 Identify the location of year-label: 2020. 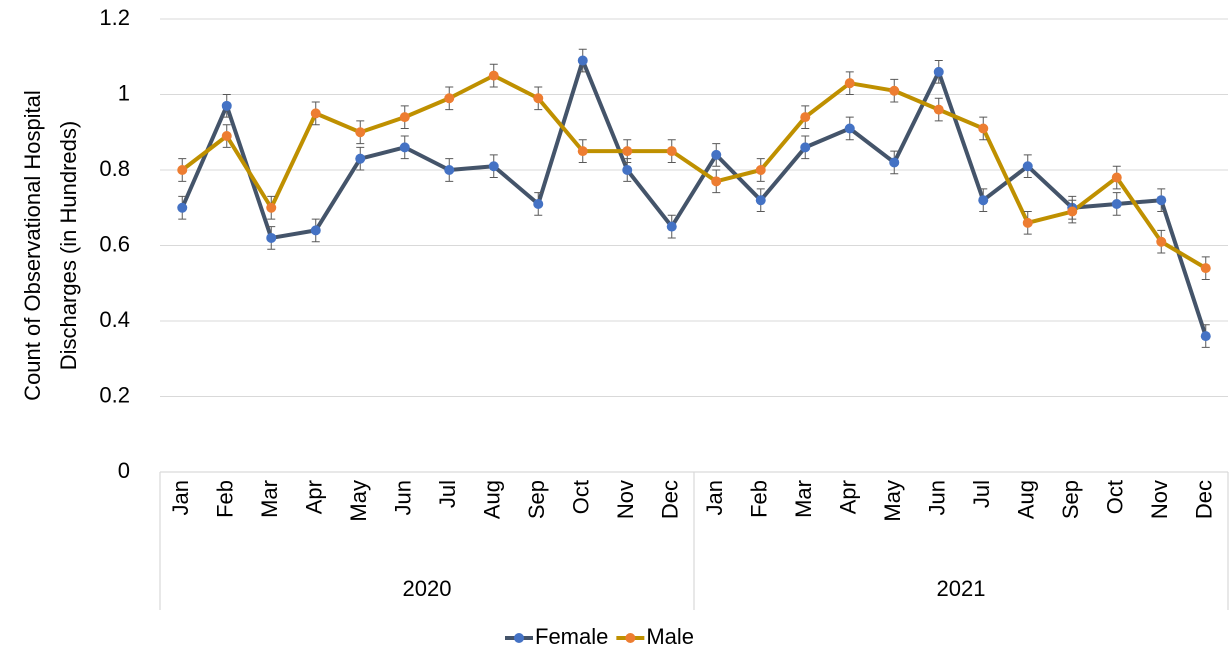
(427, 588).